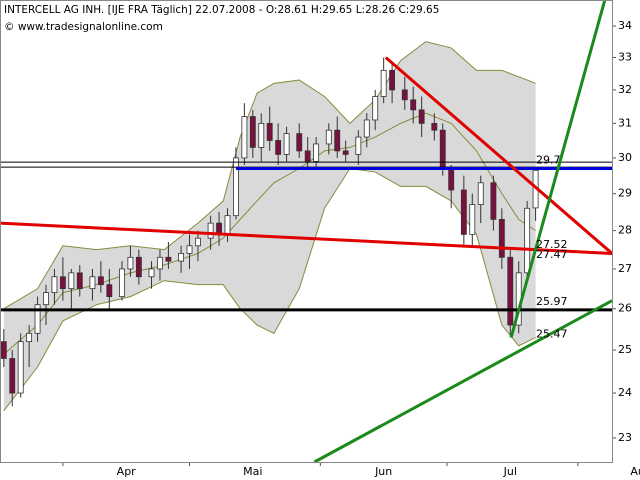  What do you see at coordinates (625, 25) in the screenshot?
I see `y-tick-label: 34` at bounding box center [625, 25].